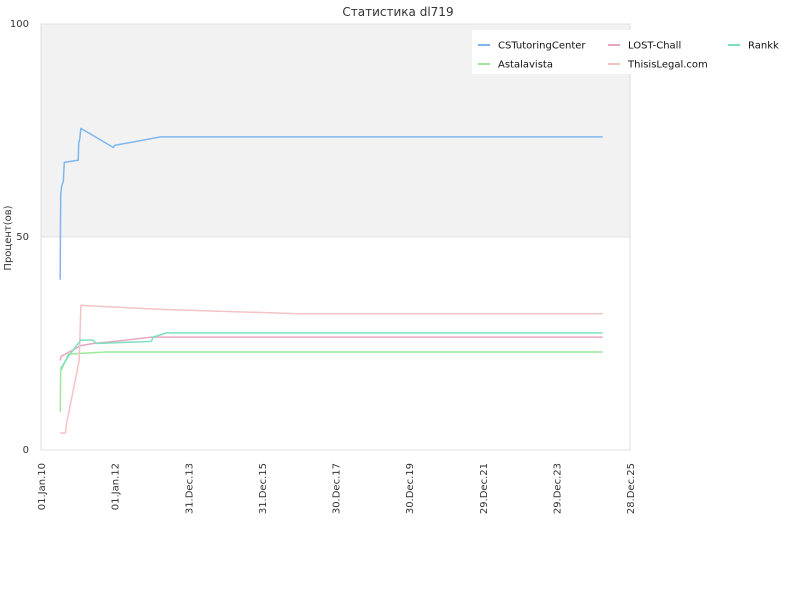 This screenshot has height=600, width=800. I want to click on legend-label: Rankk, so click(763, 46).